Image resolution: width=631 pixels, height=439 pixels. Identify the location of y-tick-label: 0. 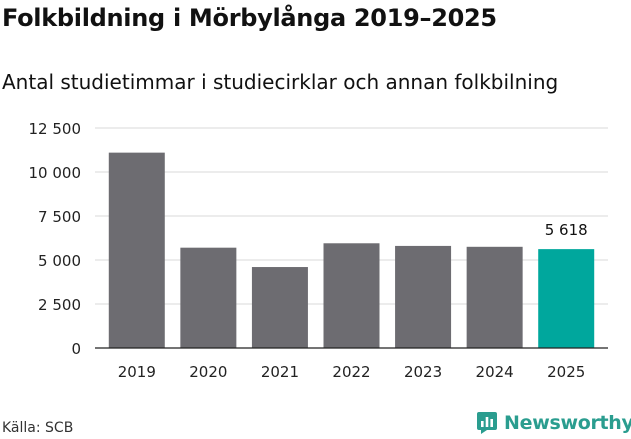
(76, 349).